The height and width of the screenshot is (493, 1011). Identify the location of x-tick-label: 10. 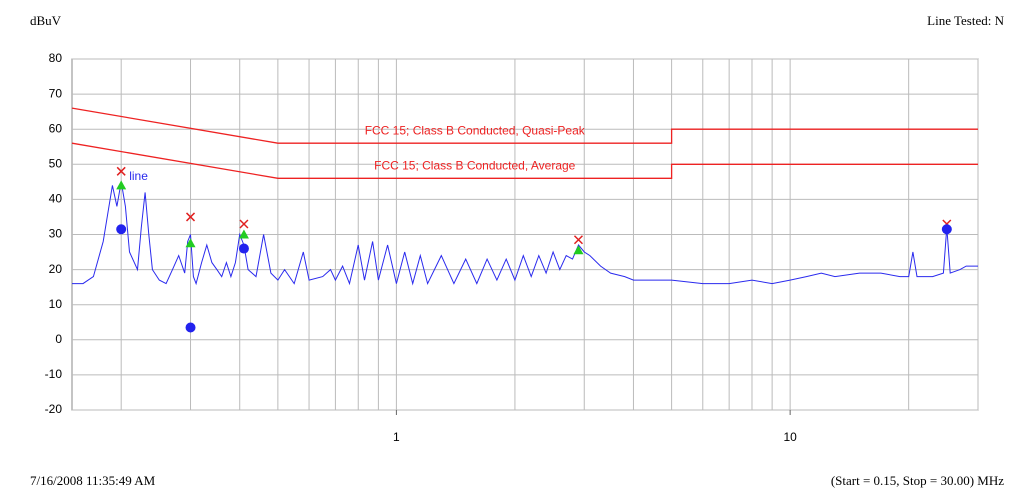
(790, 437).